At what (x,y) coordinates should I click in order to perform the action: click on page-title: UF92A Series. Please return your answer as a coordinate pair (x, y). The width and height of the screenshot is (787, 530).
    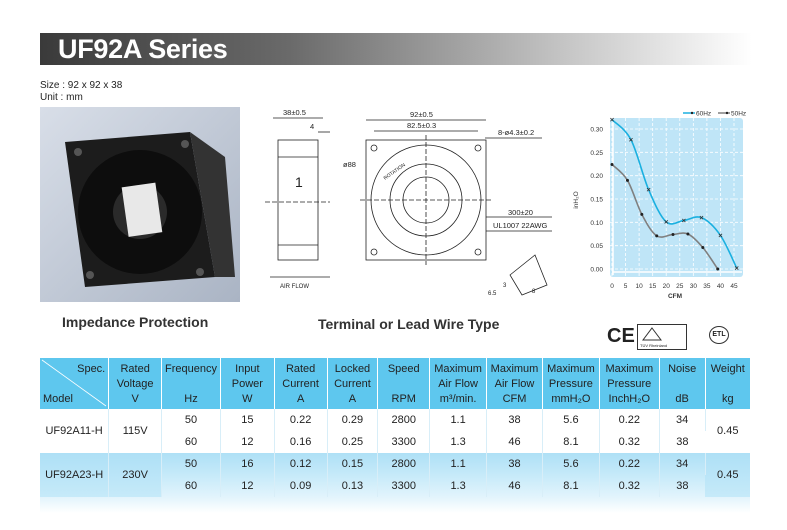
    Looking at the image, I should click on (143, 49).